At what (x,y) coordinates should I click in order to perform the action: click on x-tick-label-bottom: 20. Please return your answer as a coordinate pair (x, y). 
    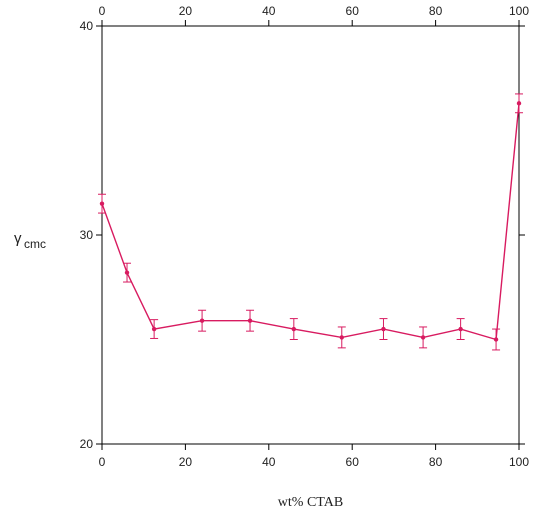
    Looking at the image, I should click on (186, 462).